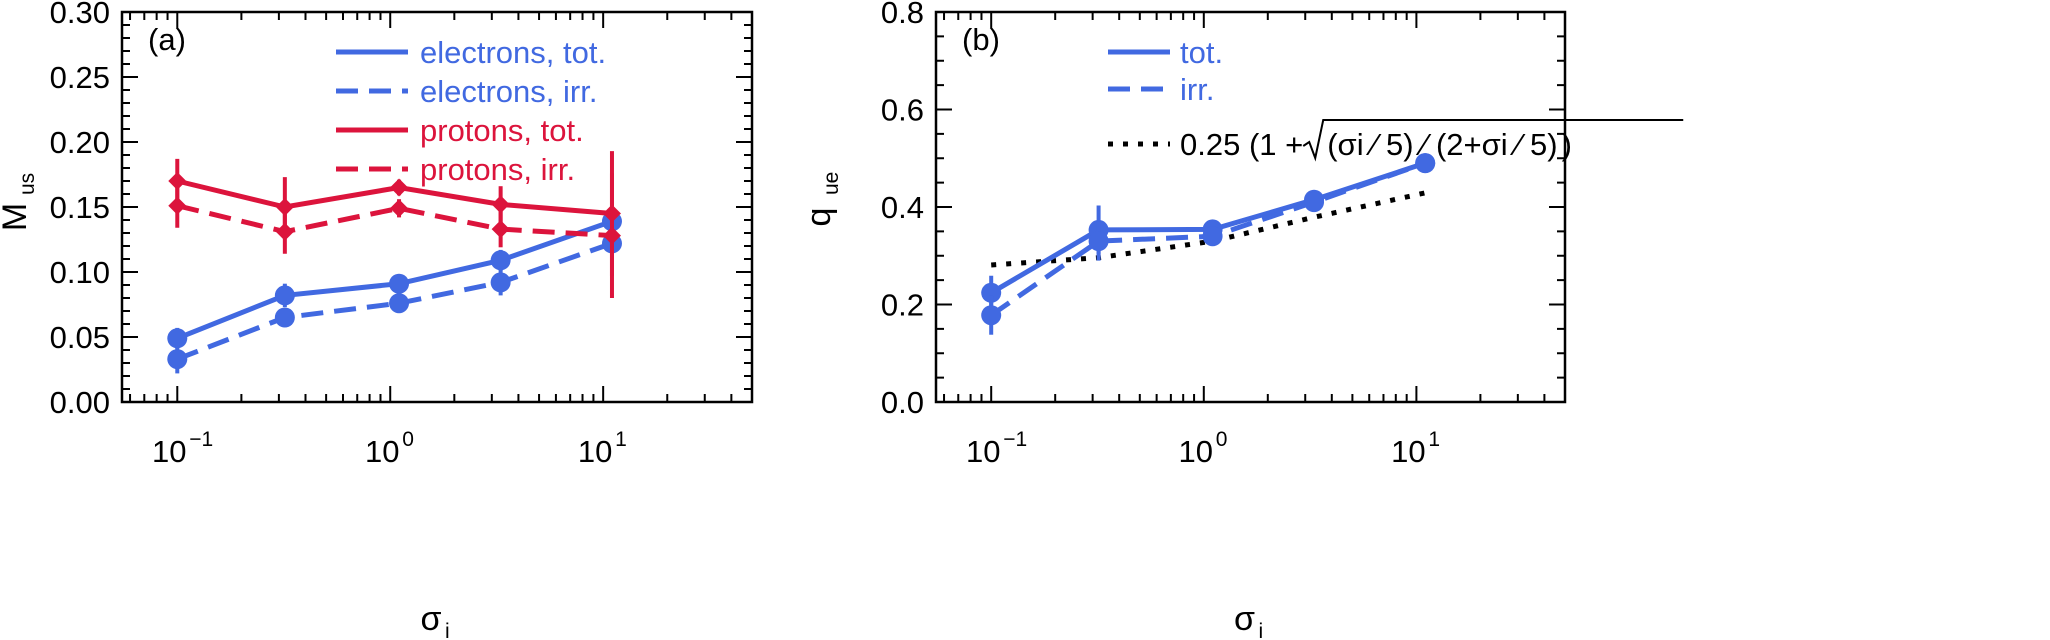 Image resolution: width=2050 pixels, height=640 pixels. I want to click on series-irr-, so click(1208, 244).